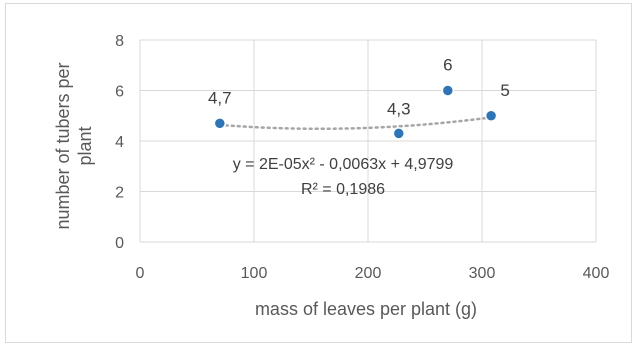  What do you see at coordinates (368, 273) in the screenshot?
I see `x-tick-label: 200` at bounding box center [368, 273].